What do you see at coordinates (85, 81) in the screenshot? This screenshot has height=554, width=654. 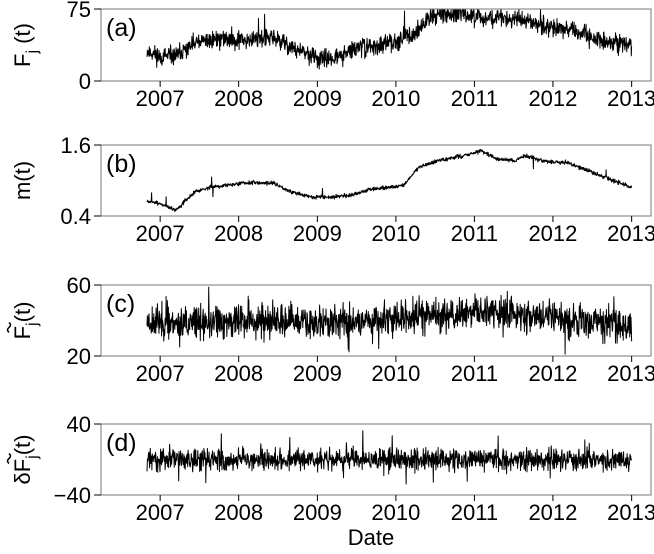 I see `y-tick-label: 0` at bounding box center [85, 81].